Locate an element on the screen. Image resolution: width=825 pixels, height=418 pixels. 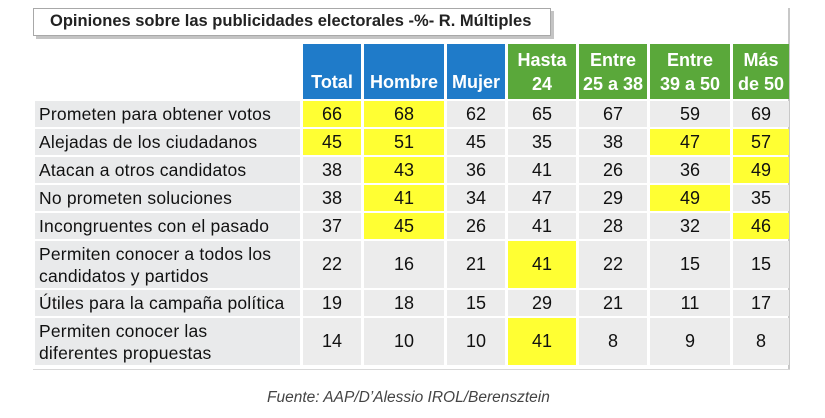
column-header: Total is located at coordinates (332, 71).